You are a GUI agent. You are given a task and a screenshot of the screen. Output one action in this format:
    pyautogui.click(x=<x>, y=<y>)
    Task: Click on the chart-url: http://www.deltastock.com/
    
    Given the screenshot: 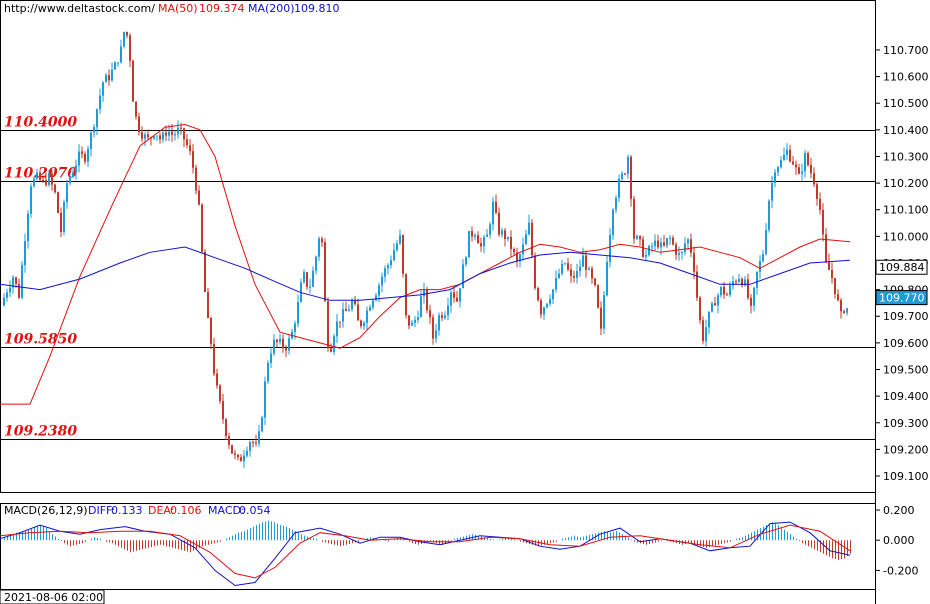 What is the action you would take?
    pyautogui.click(x=79, y=8)
    